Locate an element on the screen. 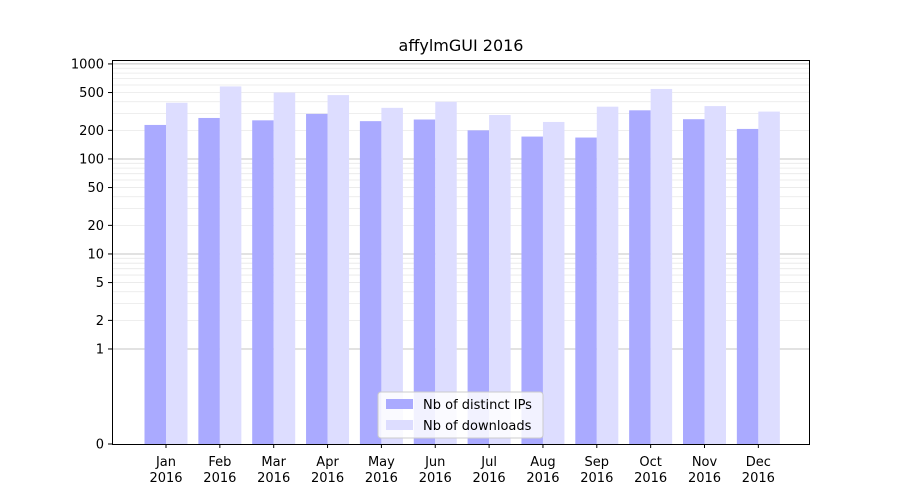 This screenshot has height=500, width=900. y-tick-label: 1000 is located at coordinates (87, 64).